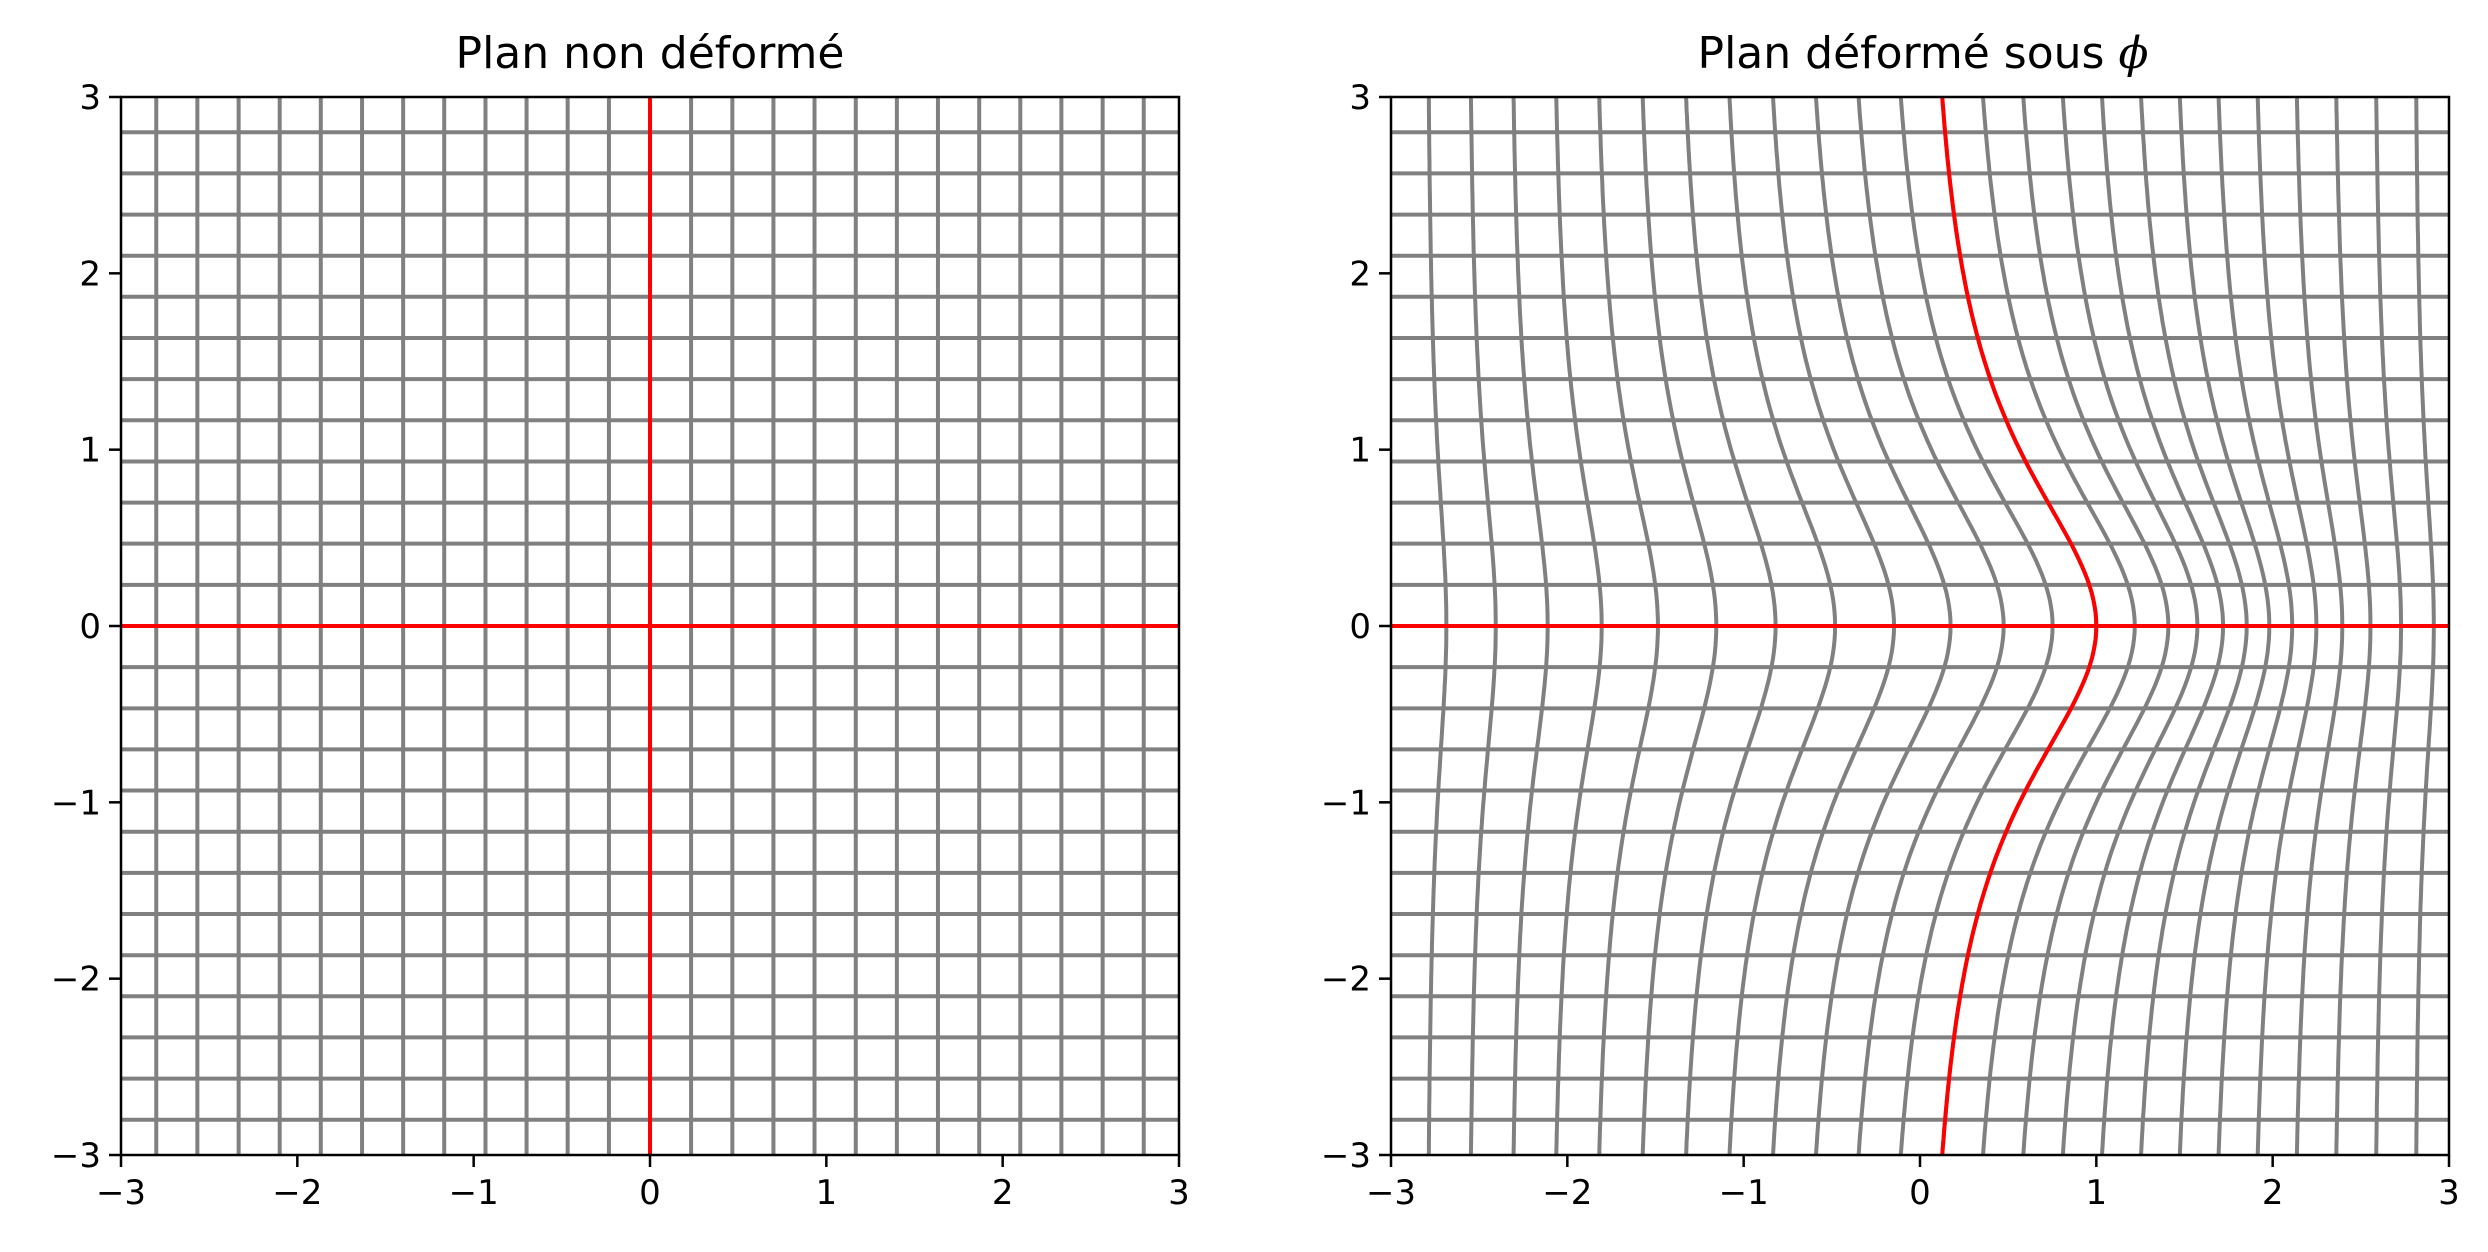 The height and width of the screenshot is (1252, 2488). I want to click on left-chart-title: Plan non déformé, so click(650, 53).